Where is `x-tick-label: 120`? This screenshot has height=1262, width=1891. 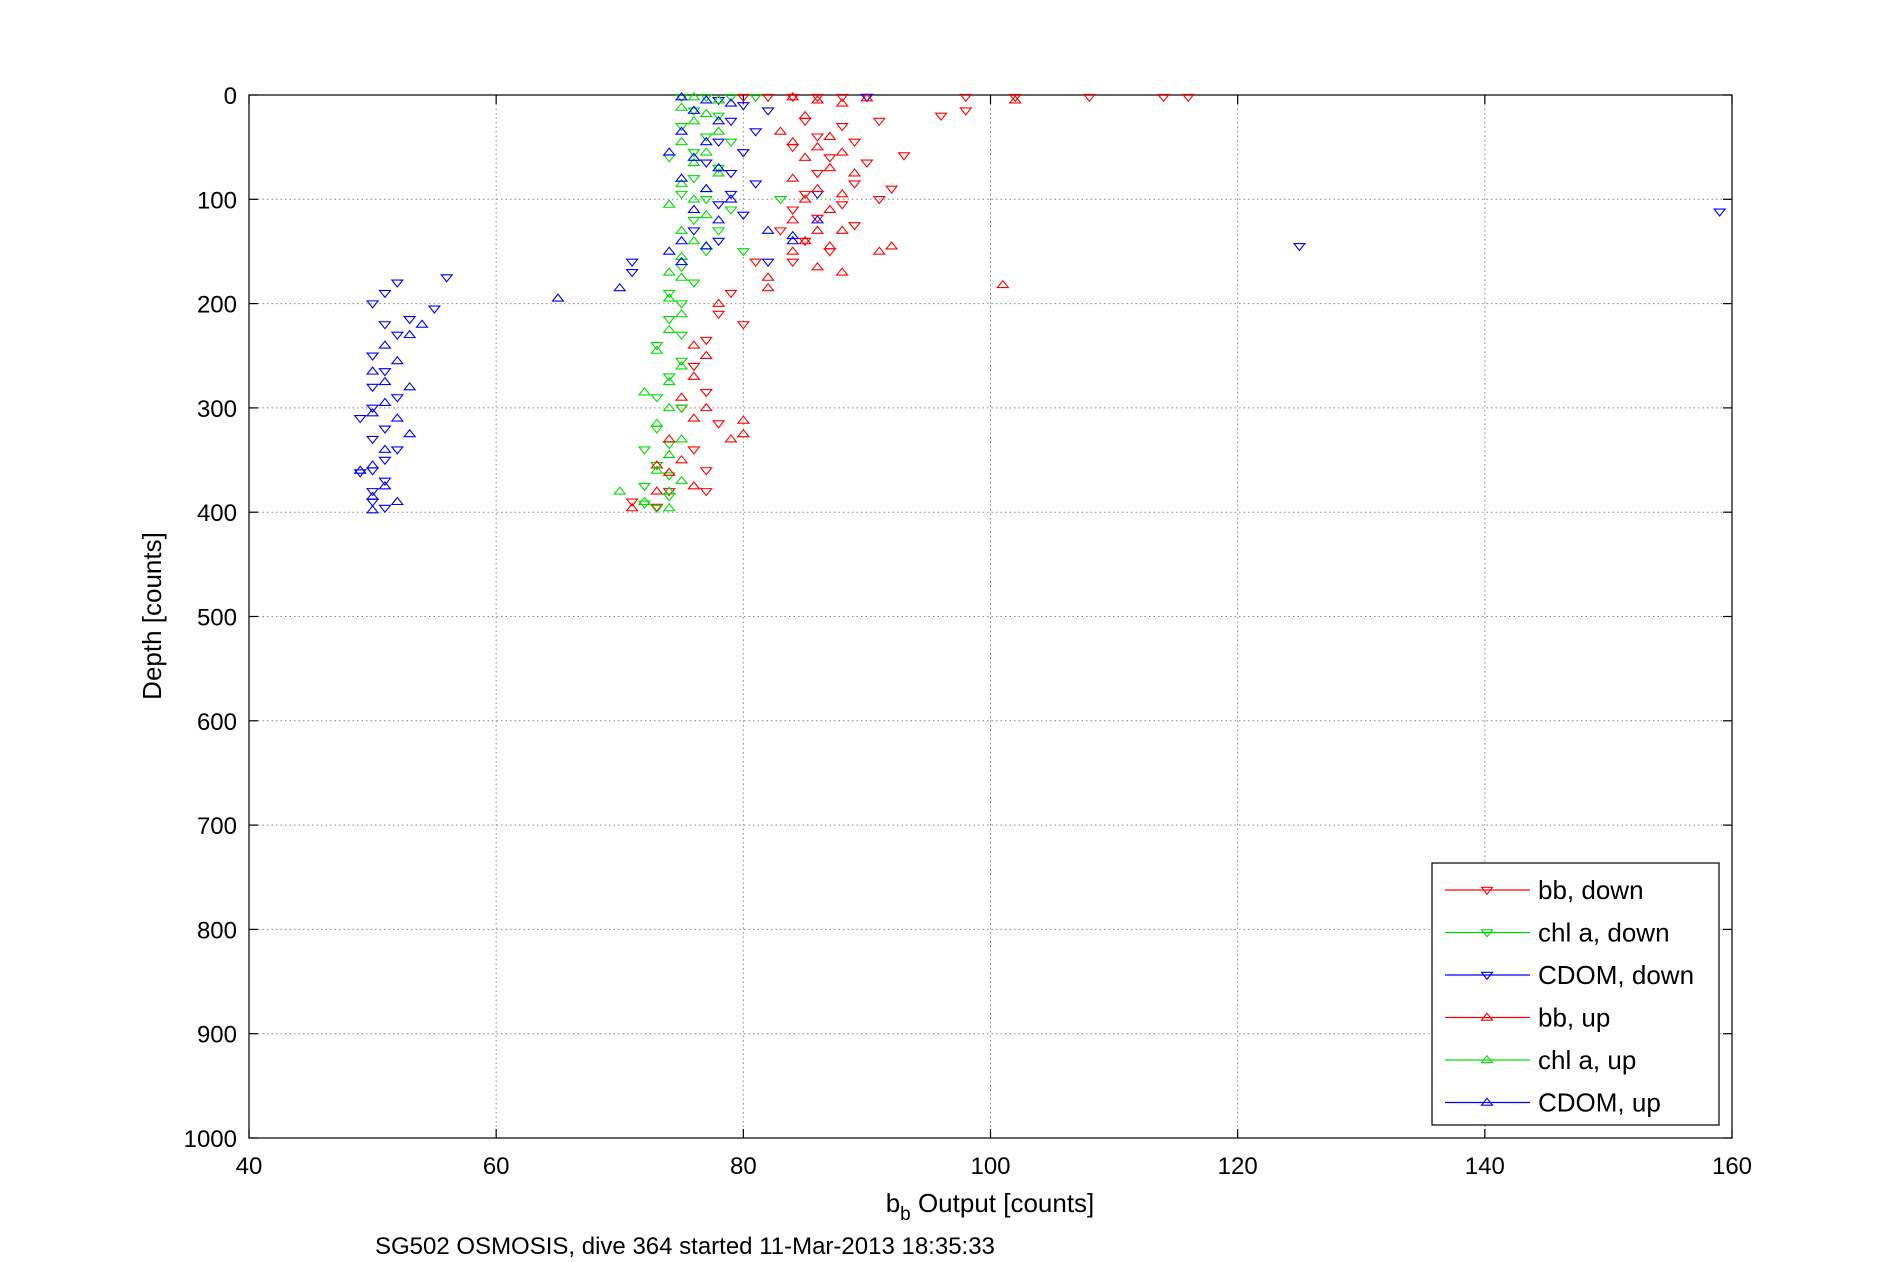 x-tick-label: 120 is located at coordinates (1238, 1166).